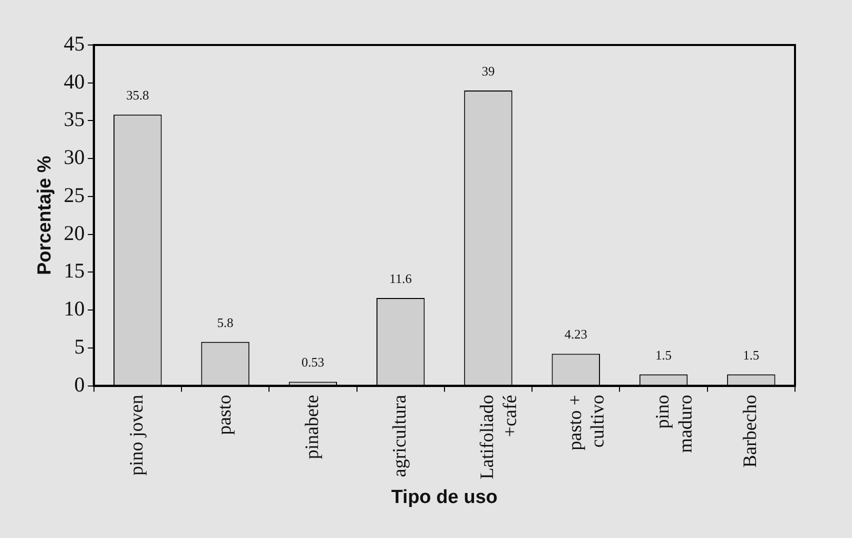 Image resolution: width=852 pixels, height=538 pixels. I want to click on x-tick-label: pinabete, so click(312, 427).